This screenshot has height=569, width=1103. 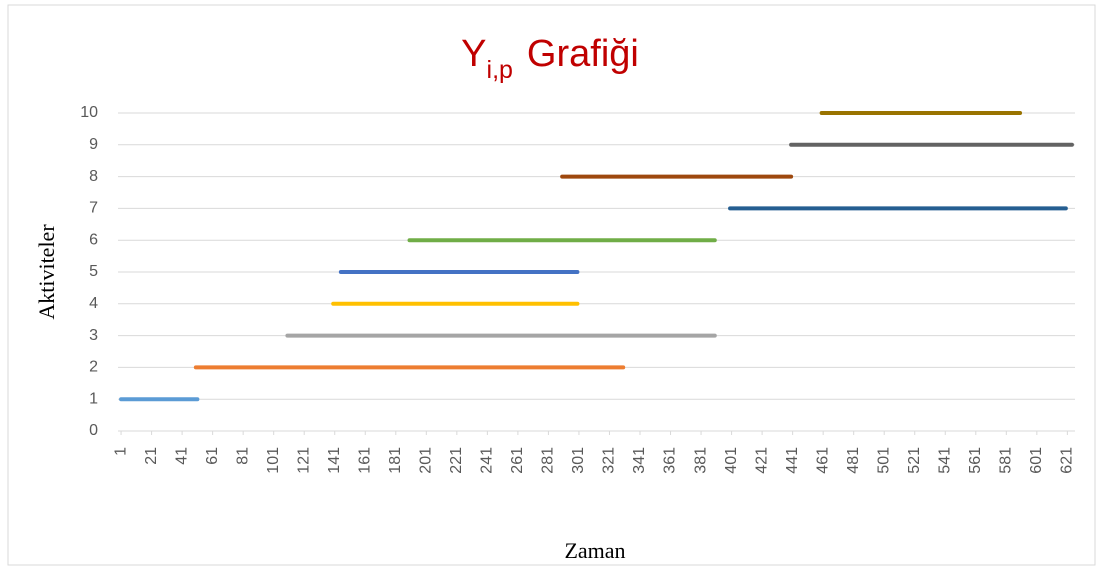 What do you see at coordinates (181, 456) in the screenshot?
I see `x-tick-label: 41` at bounding box center [181, 456].